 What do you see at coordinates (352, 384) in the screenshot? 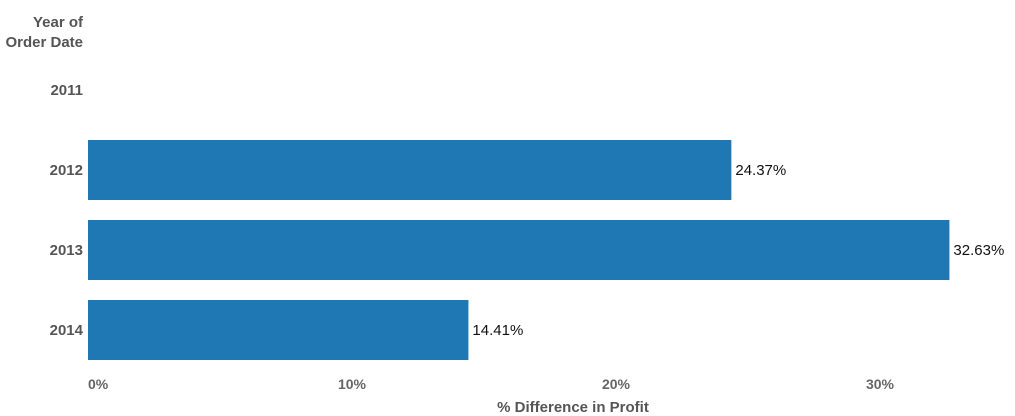
I see `x-tick-label-10: 10%` at bounding box center [352, 384].